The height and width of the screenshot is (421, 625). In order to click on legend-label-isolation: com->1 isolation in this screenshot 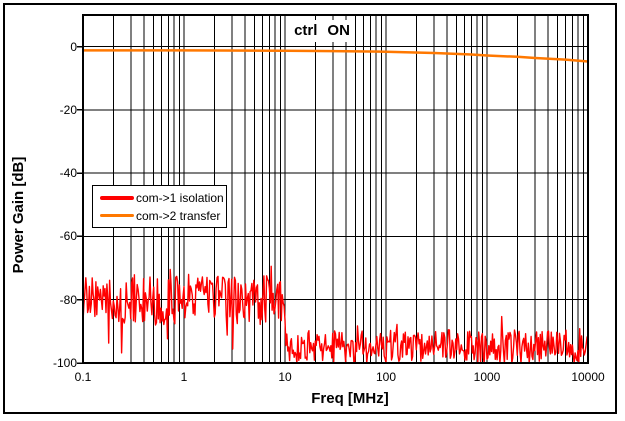, I will do `click(180, 197)`.